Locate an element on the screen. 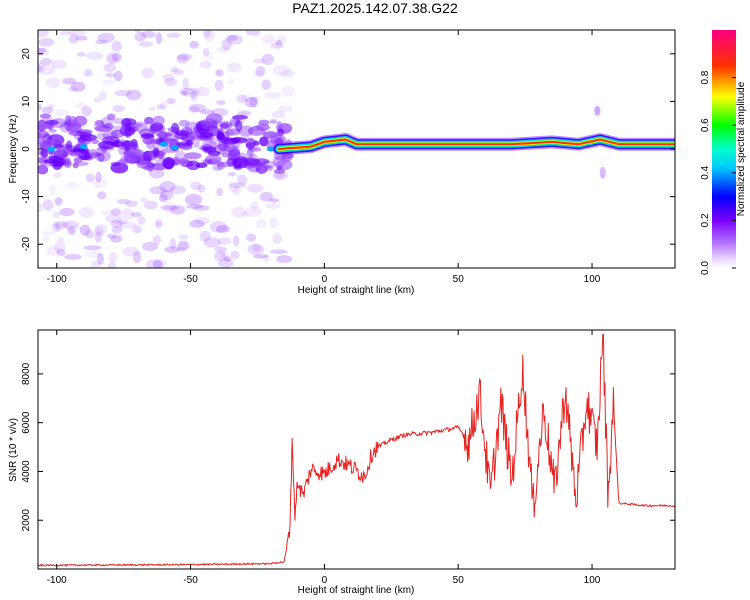  snr-x-tick-label: -100 is located at coordinates (57, 580).